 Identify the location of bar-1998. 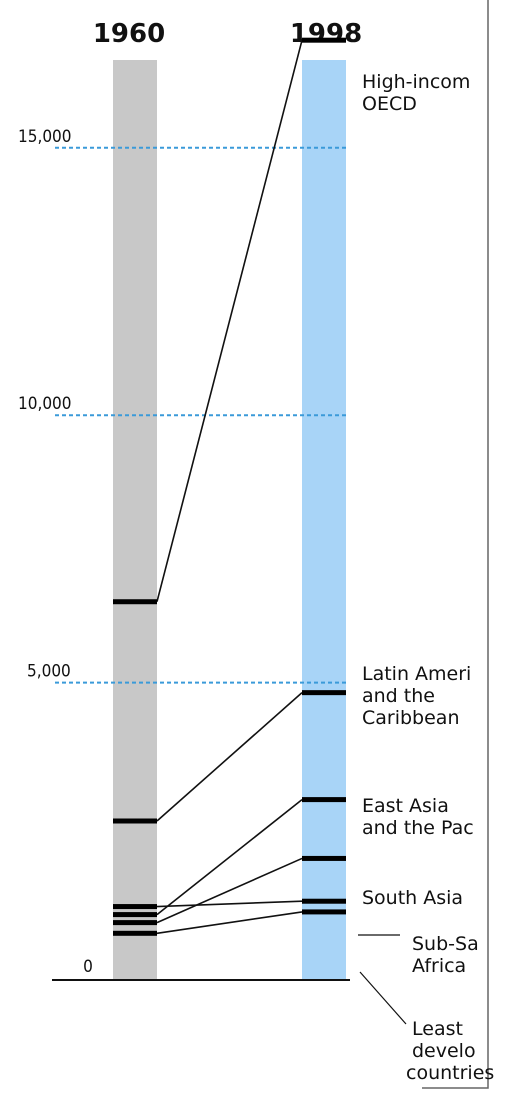
(324, 520).